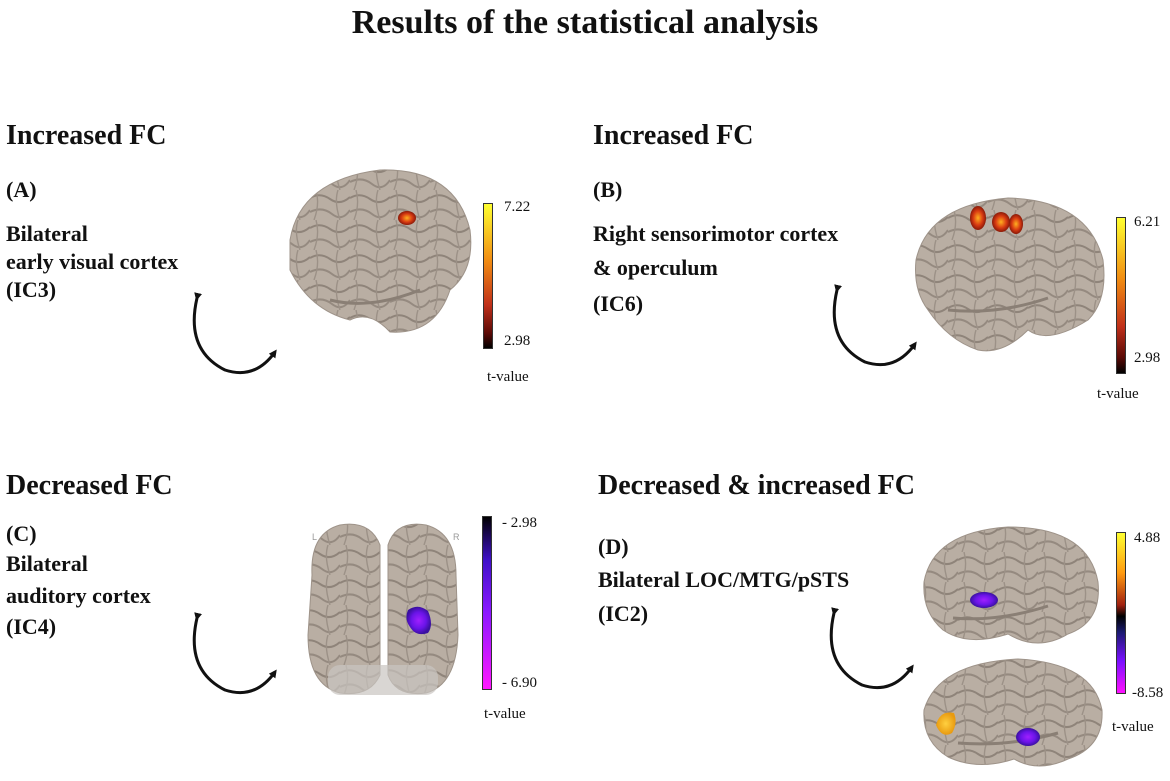 Image resolution: width=1170 pixels, height=781 pixels. What do you see at coordinates (78, 595) in the screenshot?
I see `panel-c-region-line2: auditory cortex` at bounding box center [78, 595].